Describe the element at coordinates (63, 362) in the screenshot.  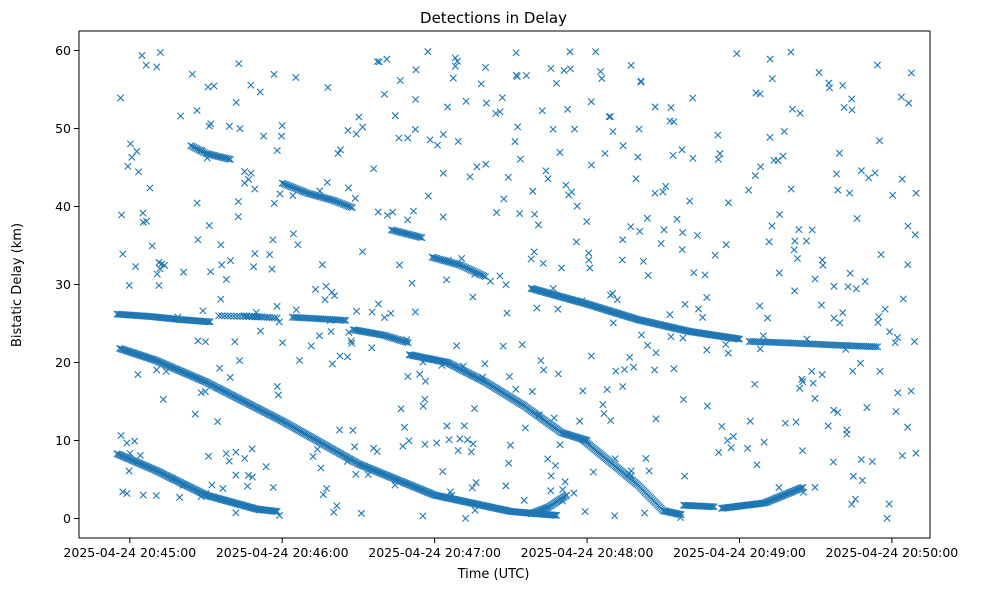
I see `y-tick-label: 20` at that location.